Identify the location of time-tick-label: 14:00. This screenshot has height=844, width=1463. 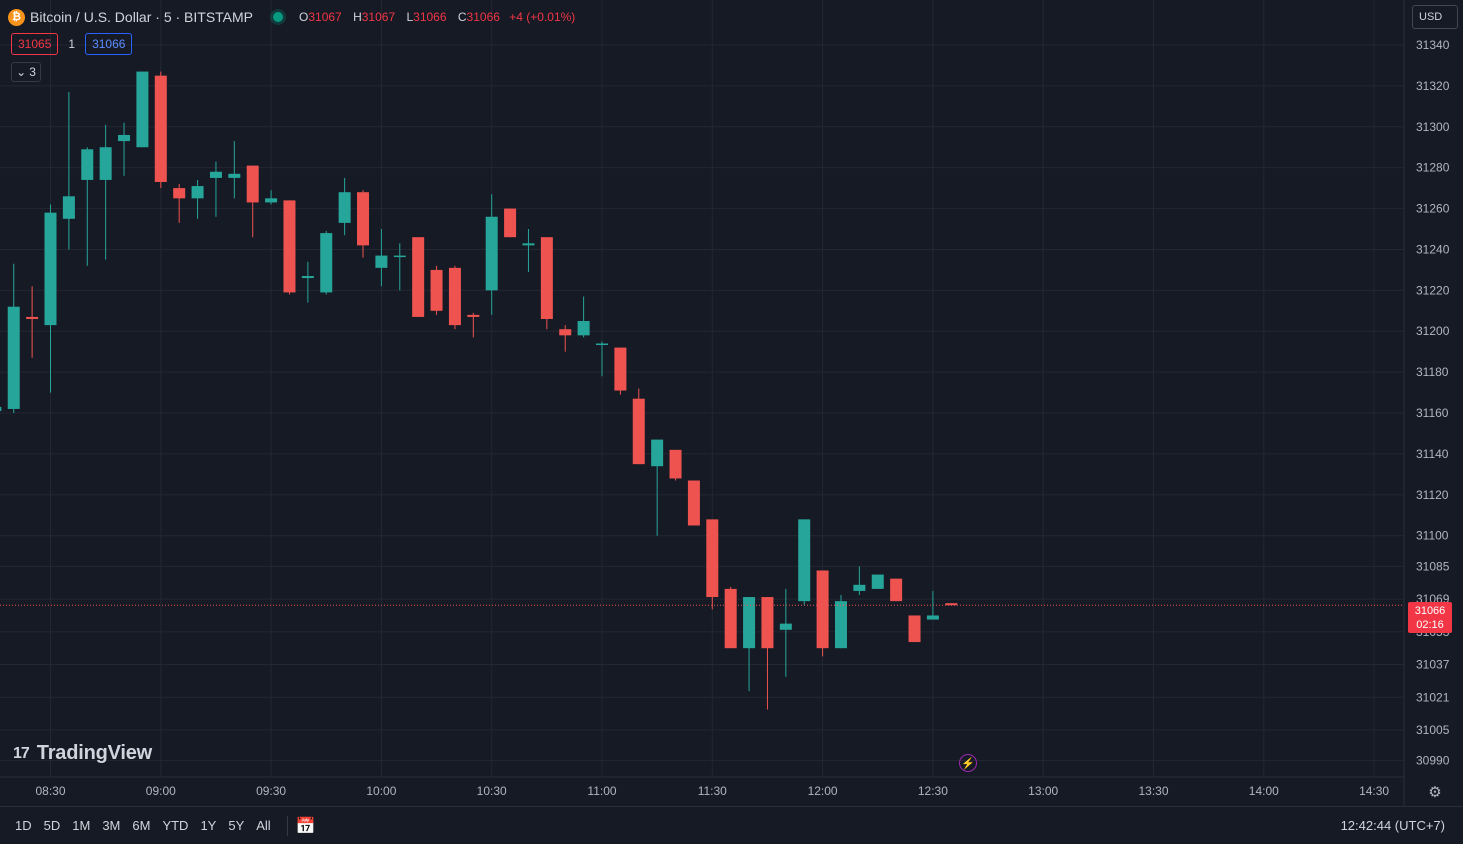
(1264, 791).